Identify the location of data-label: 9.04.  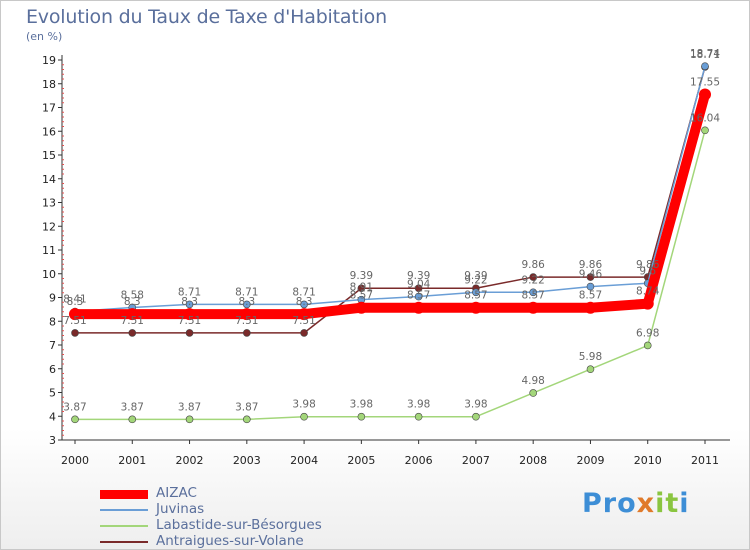
(419, 285).